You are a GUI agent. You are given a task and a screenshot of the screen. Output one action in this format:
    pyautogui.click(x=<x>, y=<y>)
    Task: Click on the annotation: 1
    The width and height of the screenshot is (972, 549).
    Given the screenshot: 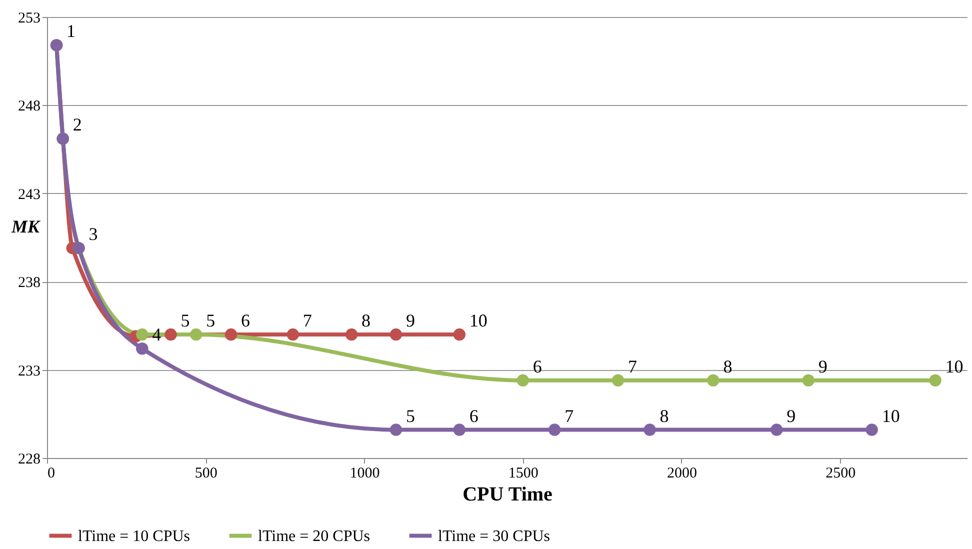 What is the action you would take?
    pyautogui.click(x=71, y=31)
    